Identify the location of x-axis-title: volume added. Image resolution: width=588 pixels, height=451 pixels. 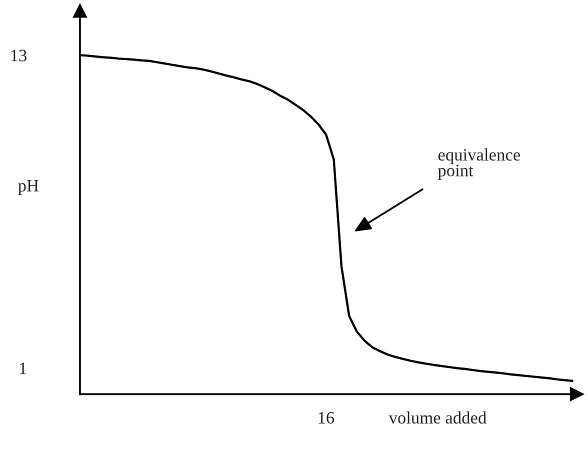
(437, 417).